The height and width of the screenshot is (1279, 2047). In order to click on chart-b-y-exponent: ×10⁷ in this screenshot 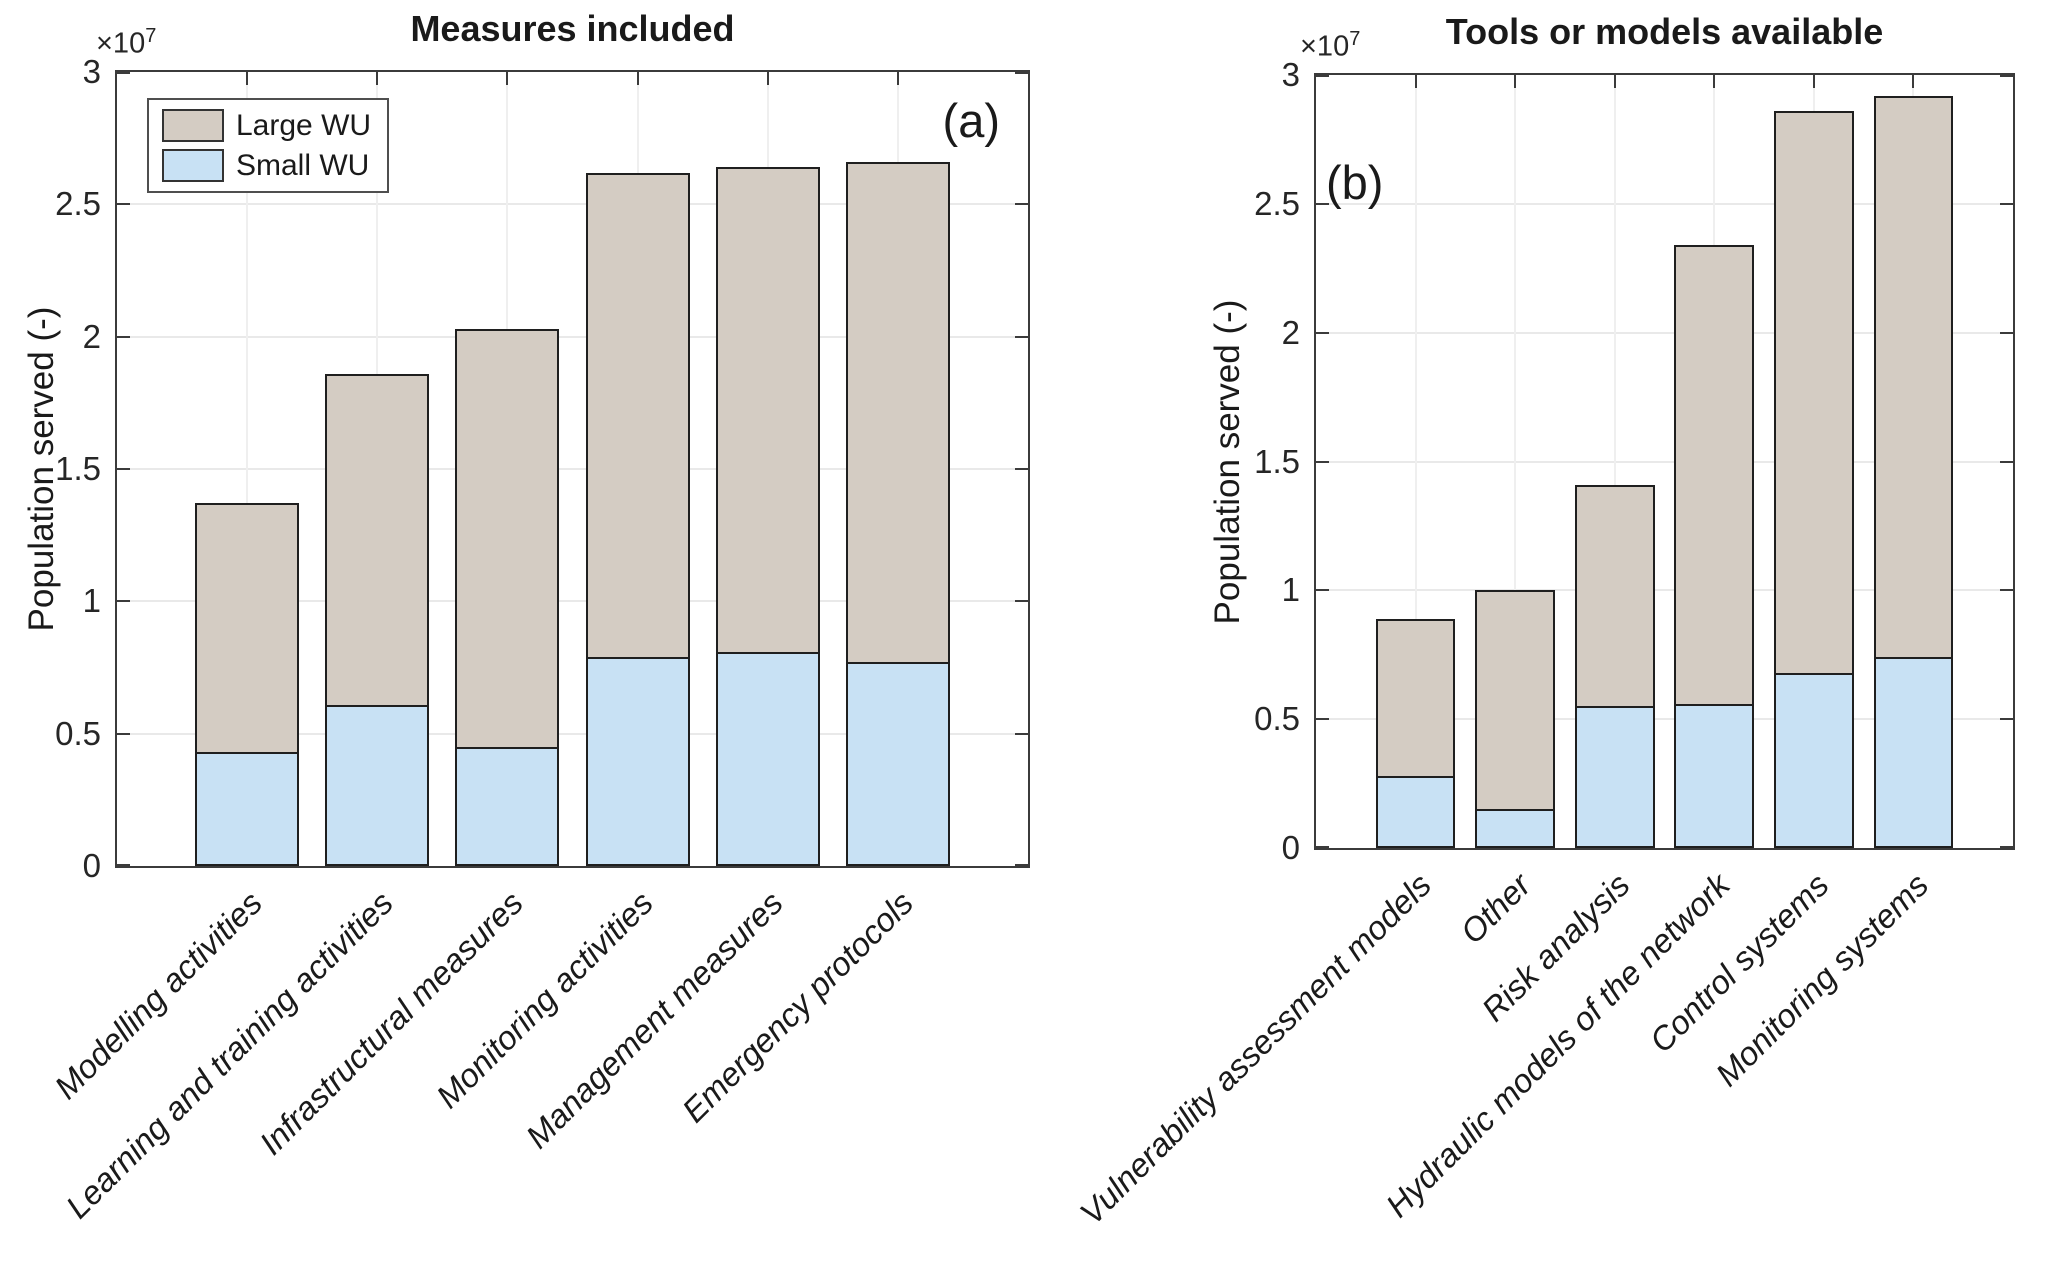, I will do `click(1330, 46)`.